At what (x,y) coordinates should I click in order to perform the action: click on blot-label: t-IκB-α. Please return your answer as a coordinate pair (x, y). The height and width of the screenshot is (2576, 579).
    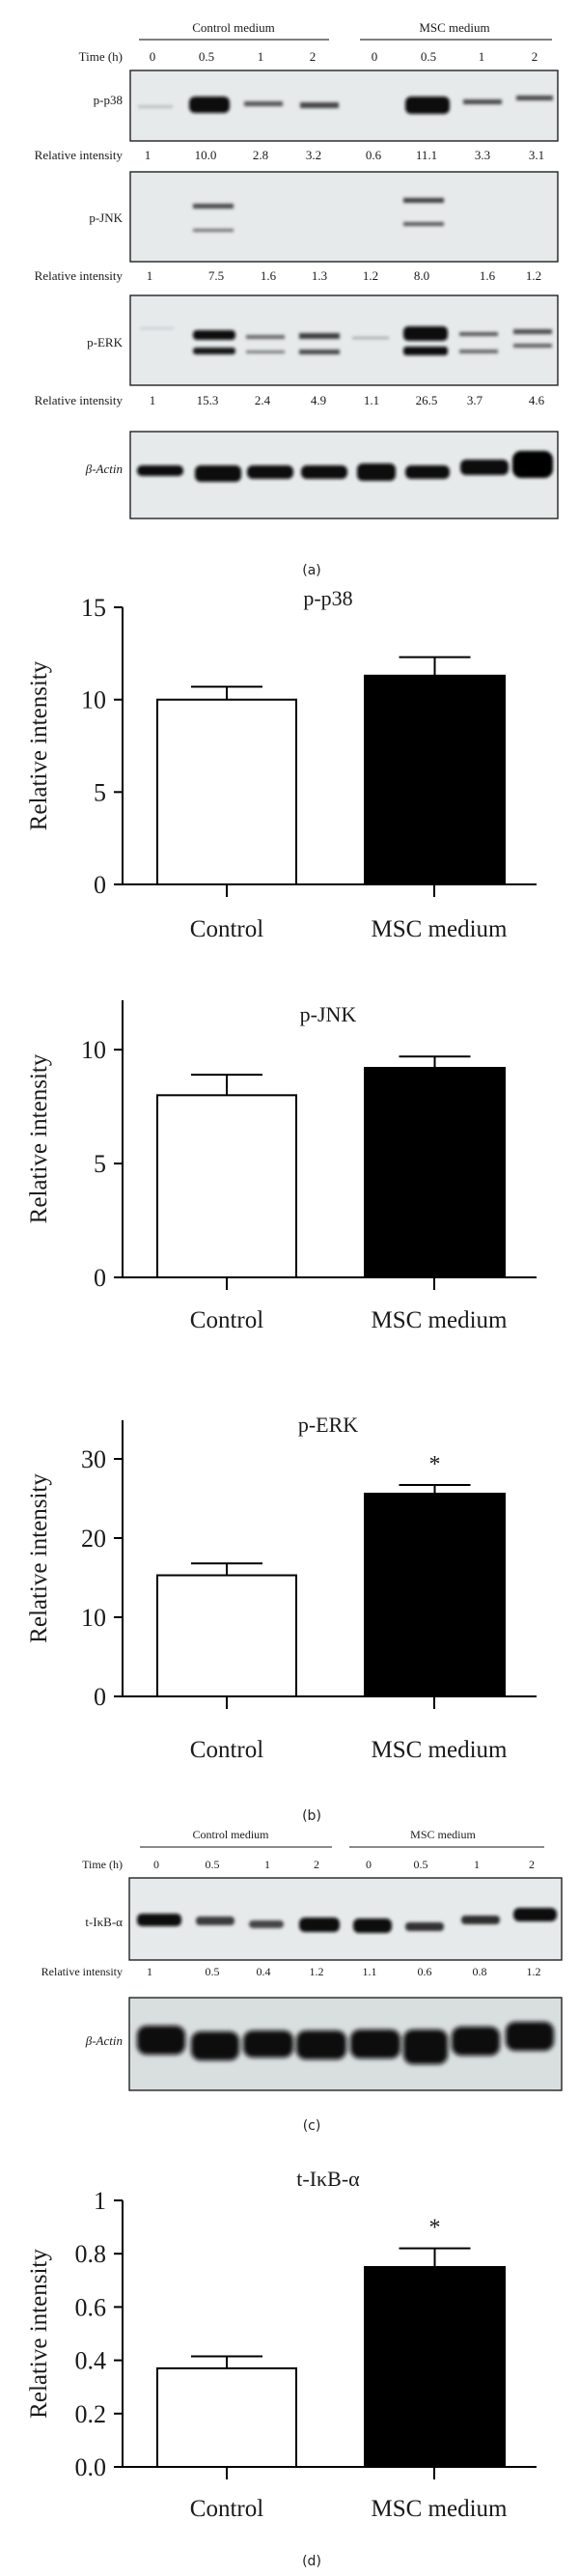
    Looking at the image, I should click on (104, 1922).